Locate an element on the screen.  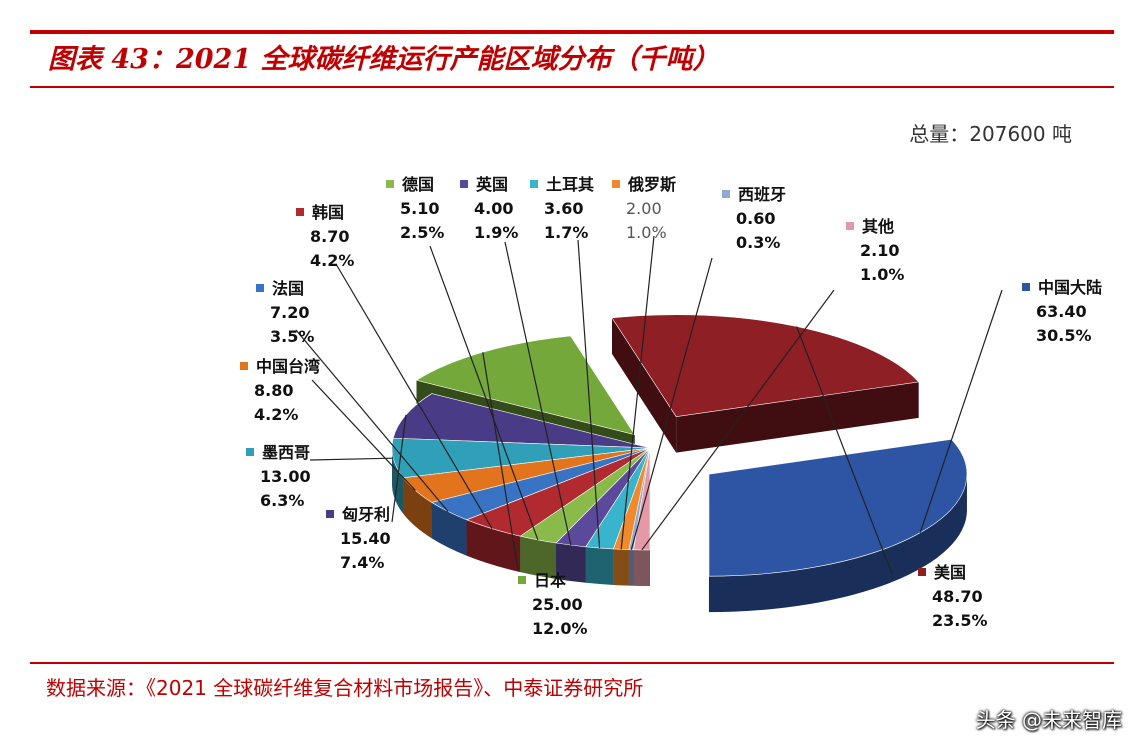
slice-中国大陆 is located at coordinates (838, 508).